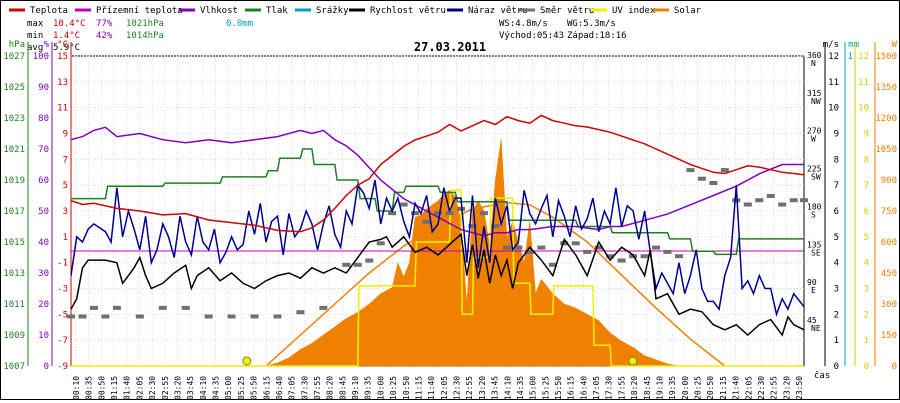 This screenshot has width=900, height=403. What do you see at coordinates (812, 320) in the screenshot?
I see `direction-tick: 45` at bounding box center [812, 320].